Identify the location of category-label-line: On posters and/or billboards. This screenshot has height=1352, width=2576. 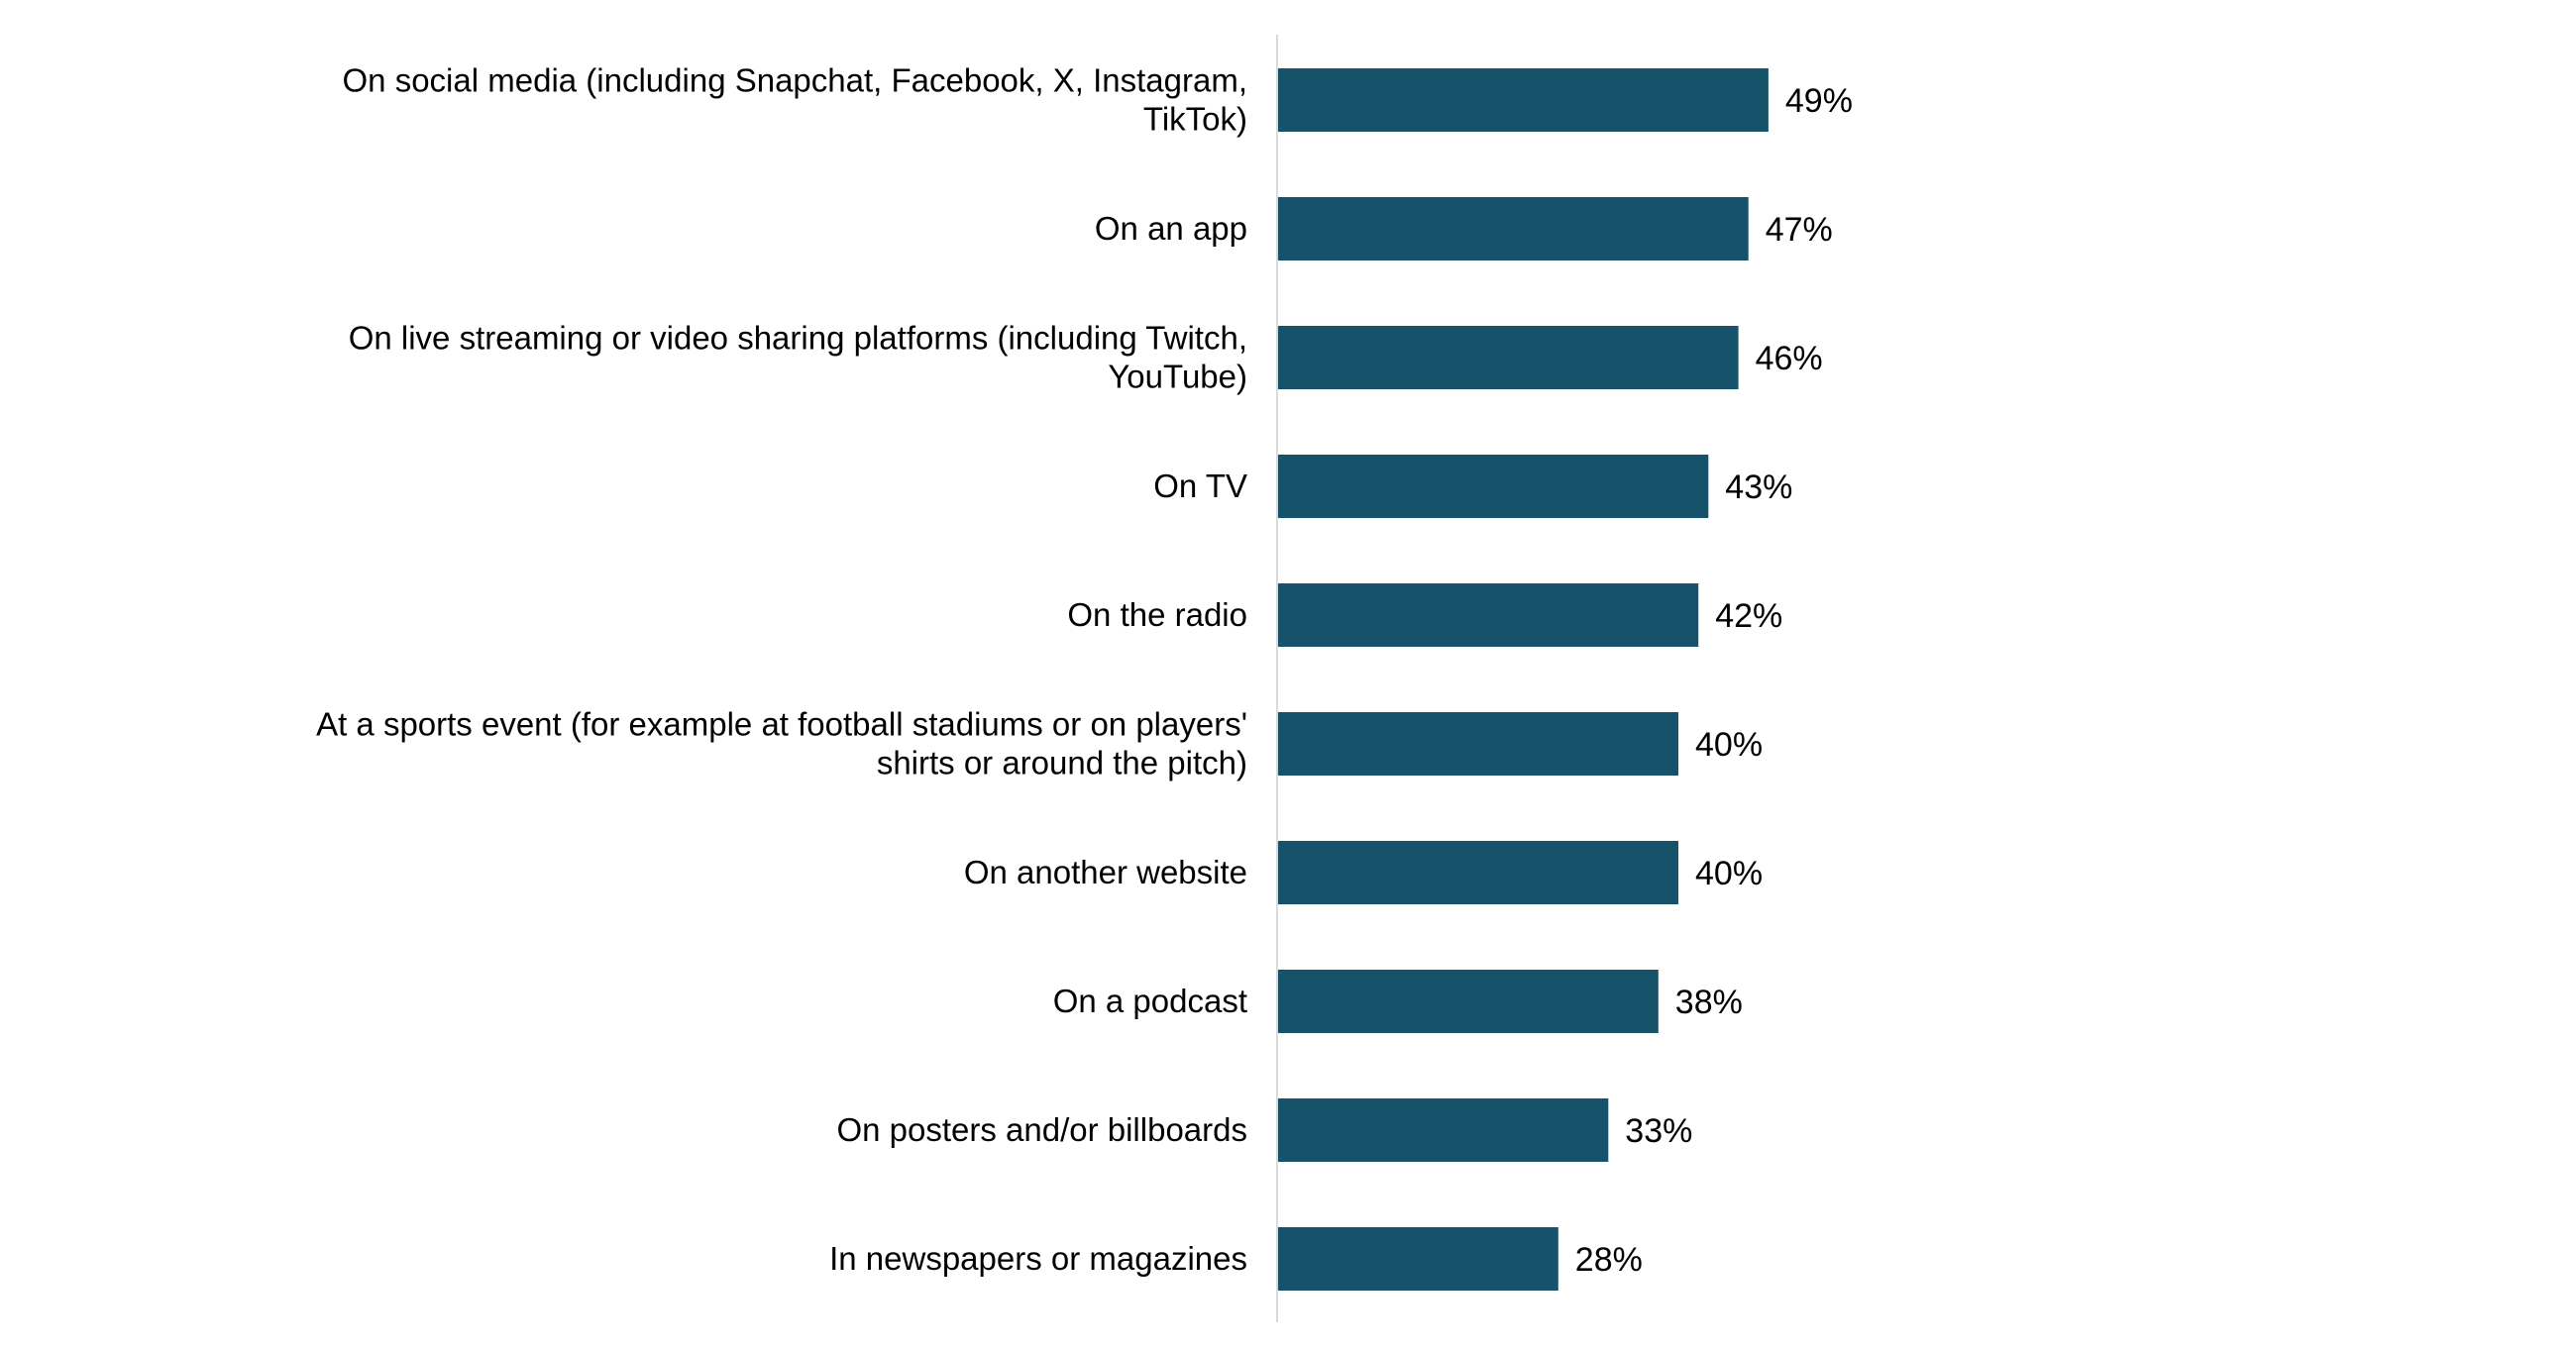
(1041, 1129).